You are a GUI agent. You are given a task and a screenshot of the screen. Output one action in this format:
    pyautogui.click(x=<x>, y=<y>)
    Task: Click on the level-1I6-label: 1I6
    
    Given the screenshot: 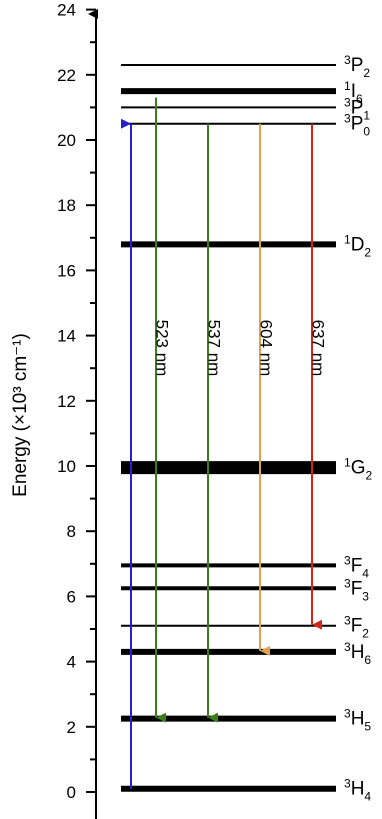 What is the action you would take?
    pyautogui.click(x=353, y=92)
    